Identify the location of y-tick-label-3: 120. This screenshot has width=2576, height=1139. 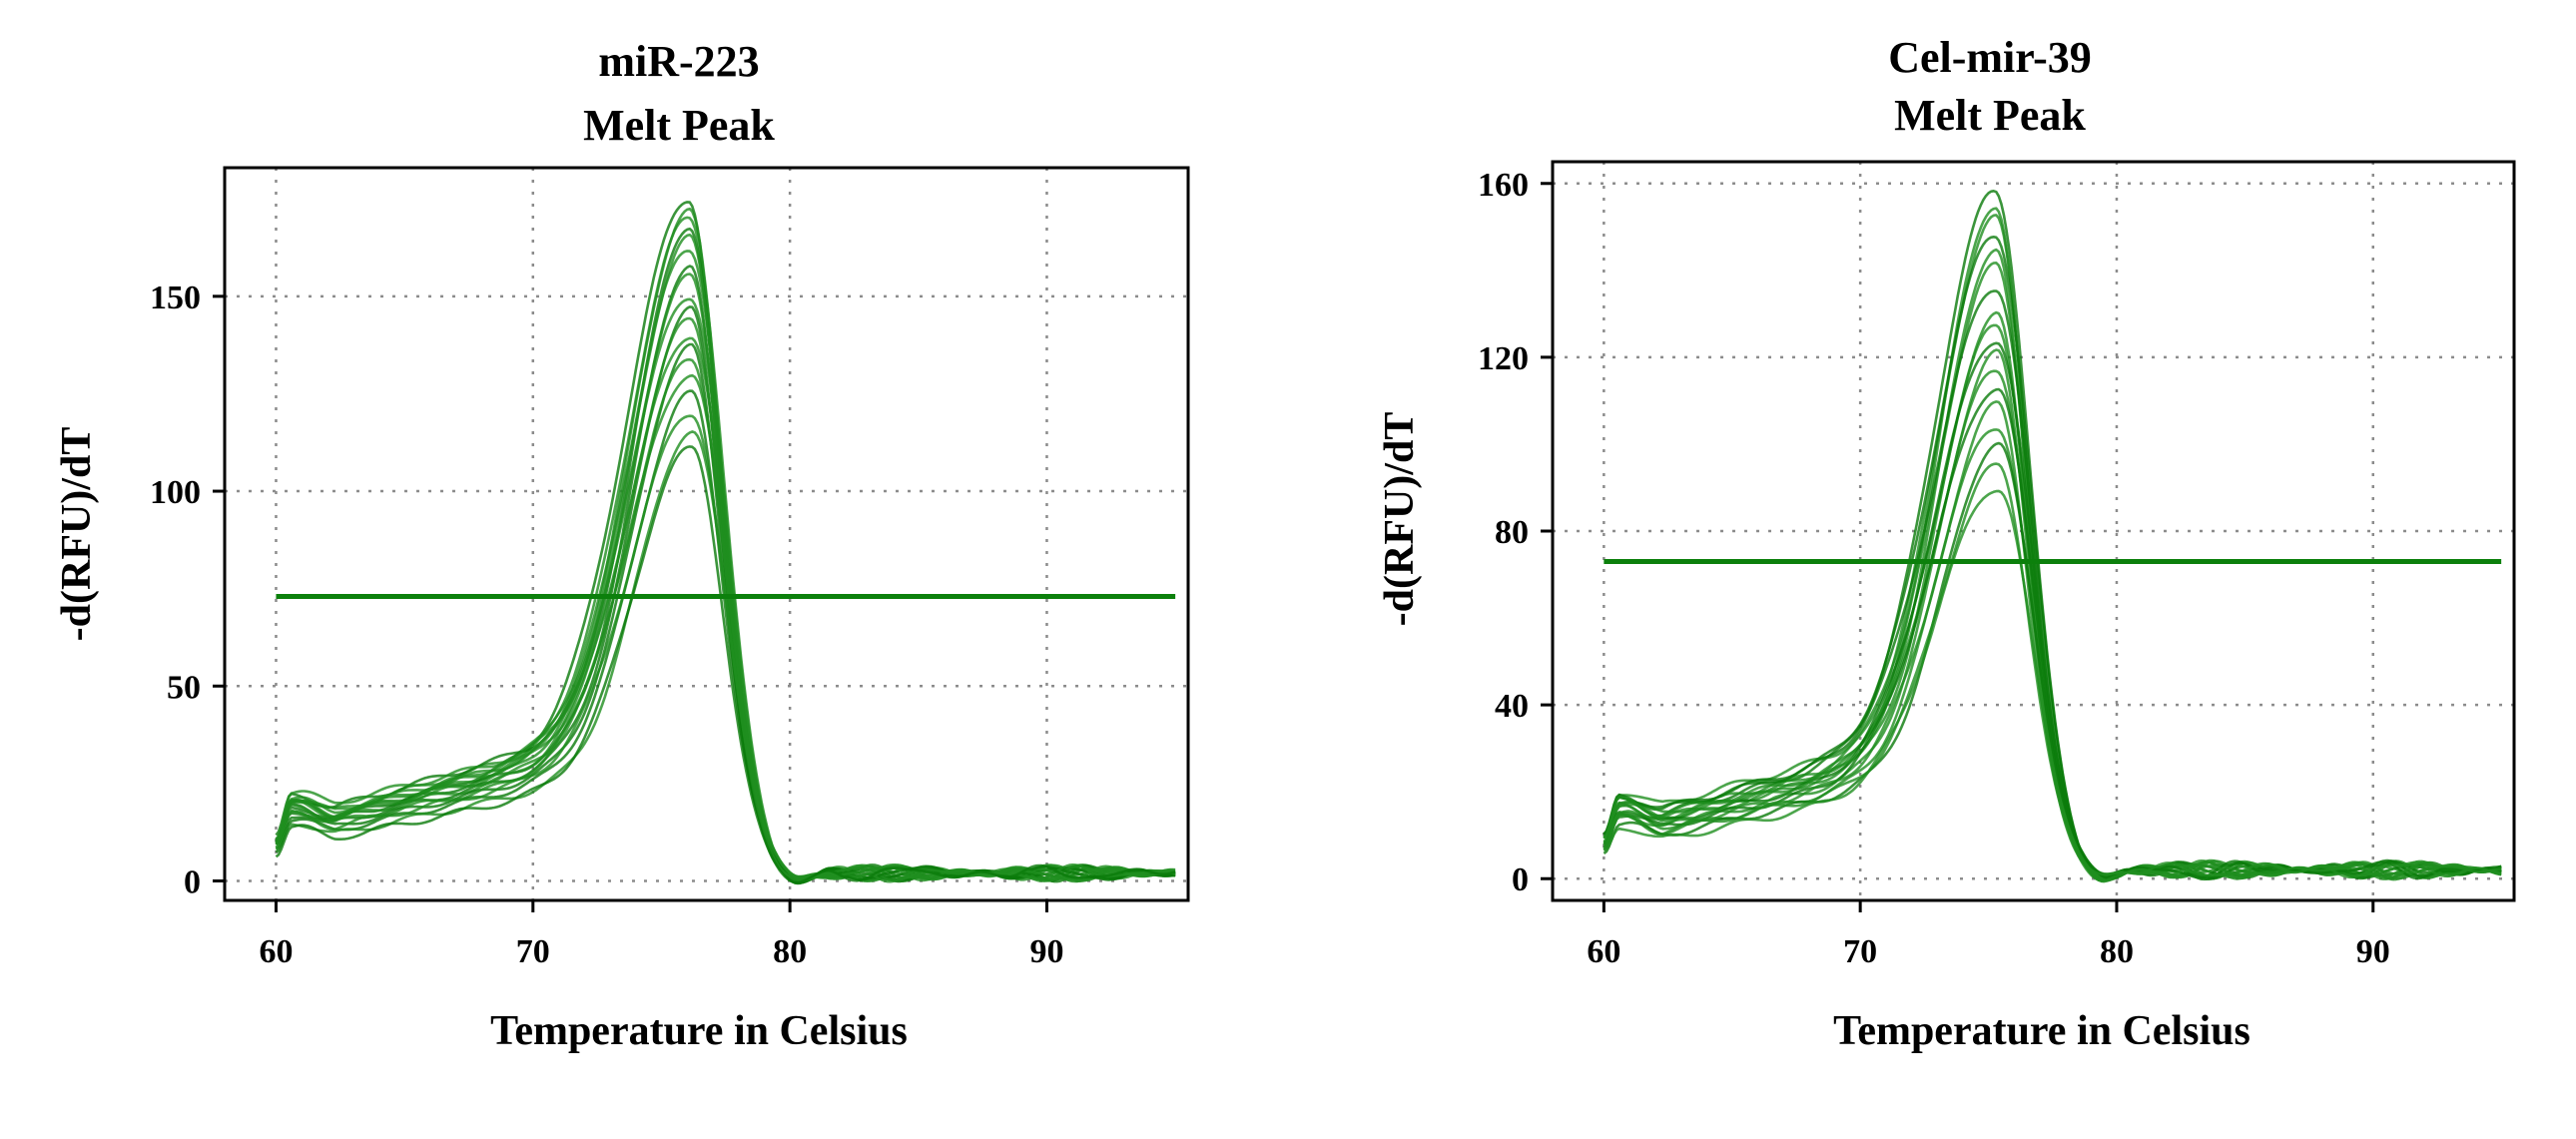
(1503, 359).